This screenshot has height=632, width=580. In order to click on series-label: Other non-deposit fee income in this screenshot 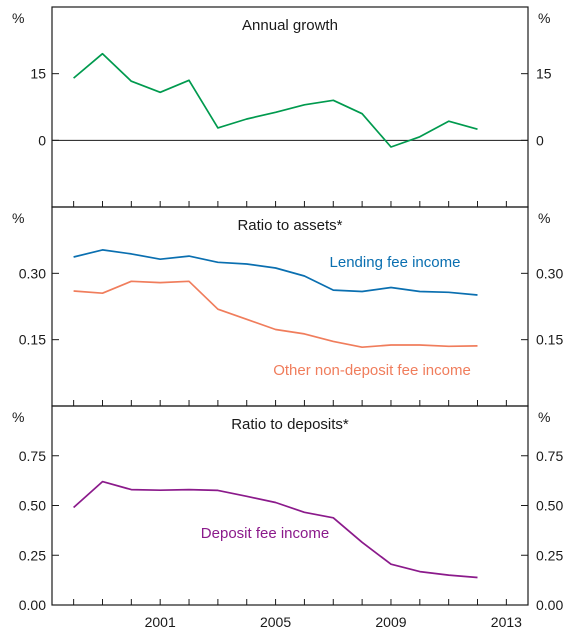, I will do `click(372, 370)`.